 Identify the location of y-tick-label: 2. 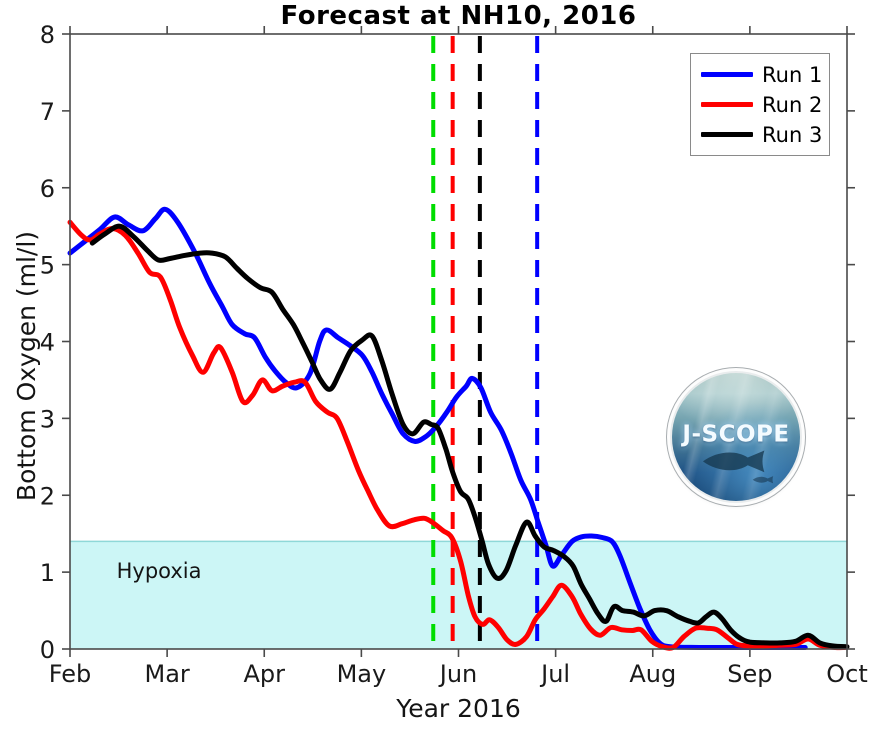
(47, 496).